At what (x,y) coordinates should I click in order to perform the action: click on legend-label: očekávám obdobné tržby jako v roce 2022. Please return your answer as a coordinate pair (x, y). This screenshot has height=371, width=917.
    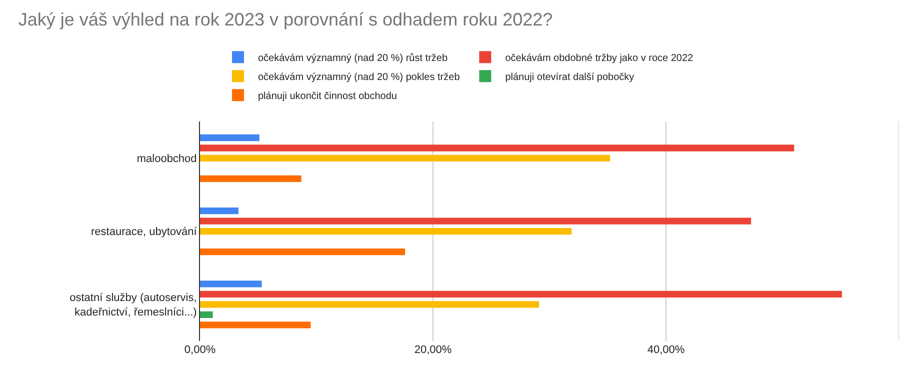
    Looking at the image, I should click on (599, 58).